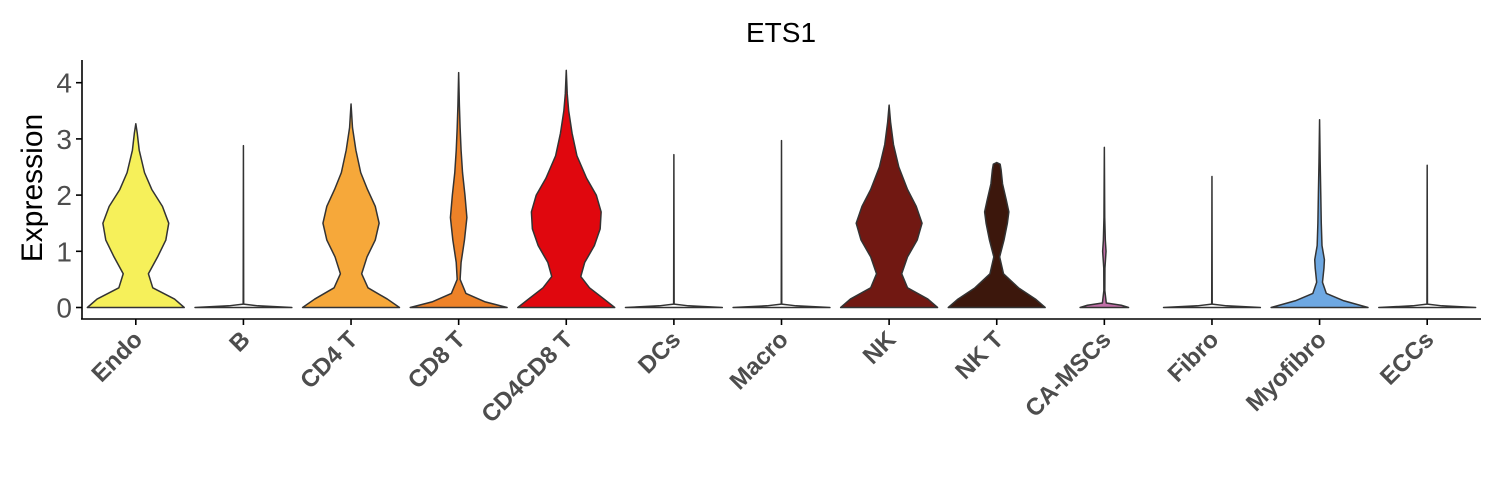 The height and width of the screenshot is (500, 1500). Describe the element at coordinates (659, 352) in the screenshot. I see `x-tick-label: DCs` at that location.